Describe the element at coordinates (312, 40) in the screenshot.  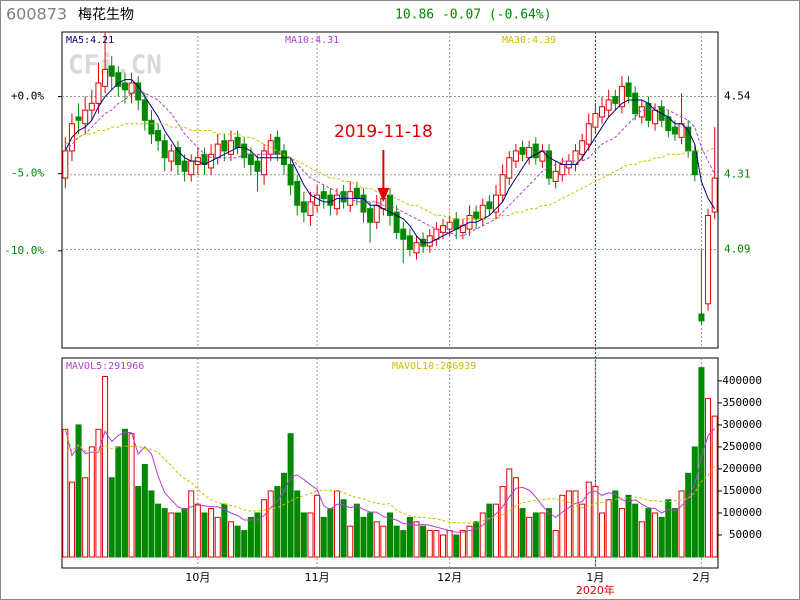
I see `legend-entry: MA10:4.31` at that location.